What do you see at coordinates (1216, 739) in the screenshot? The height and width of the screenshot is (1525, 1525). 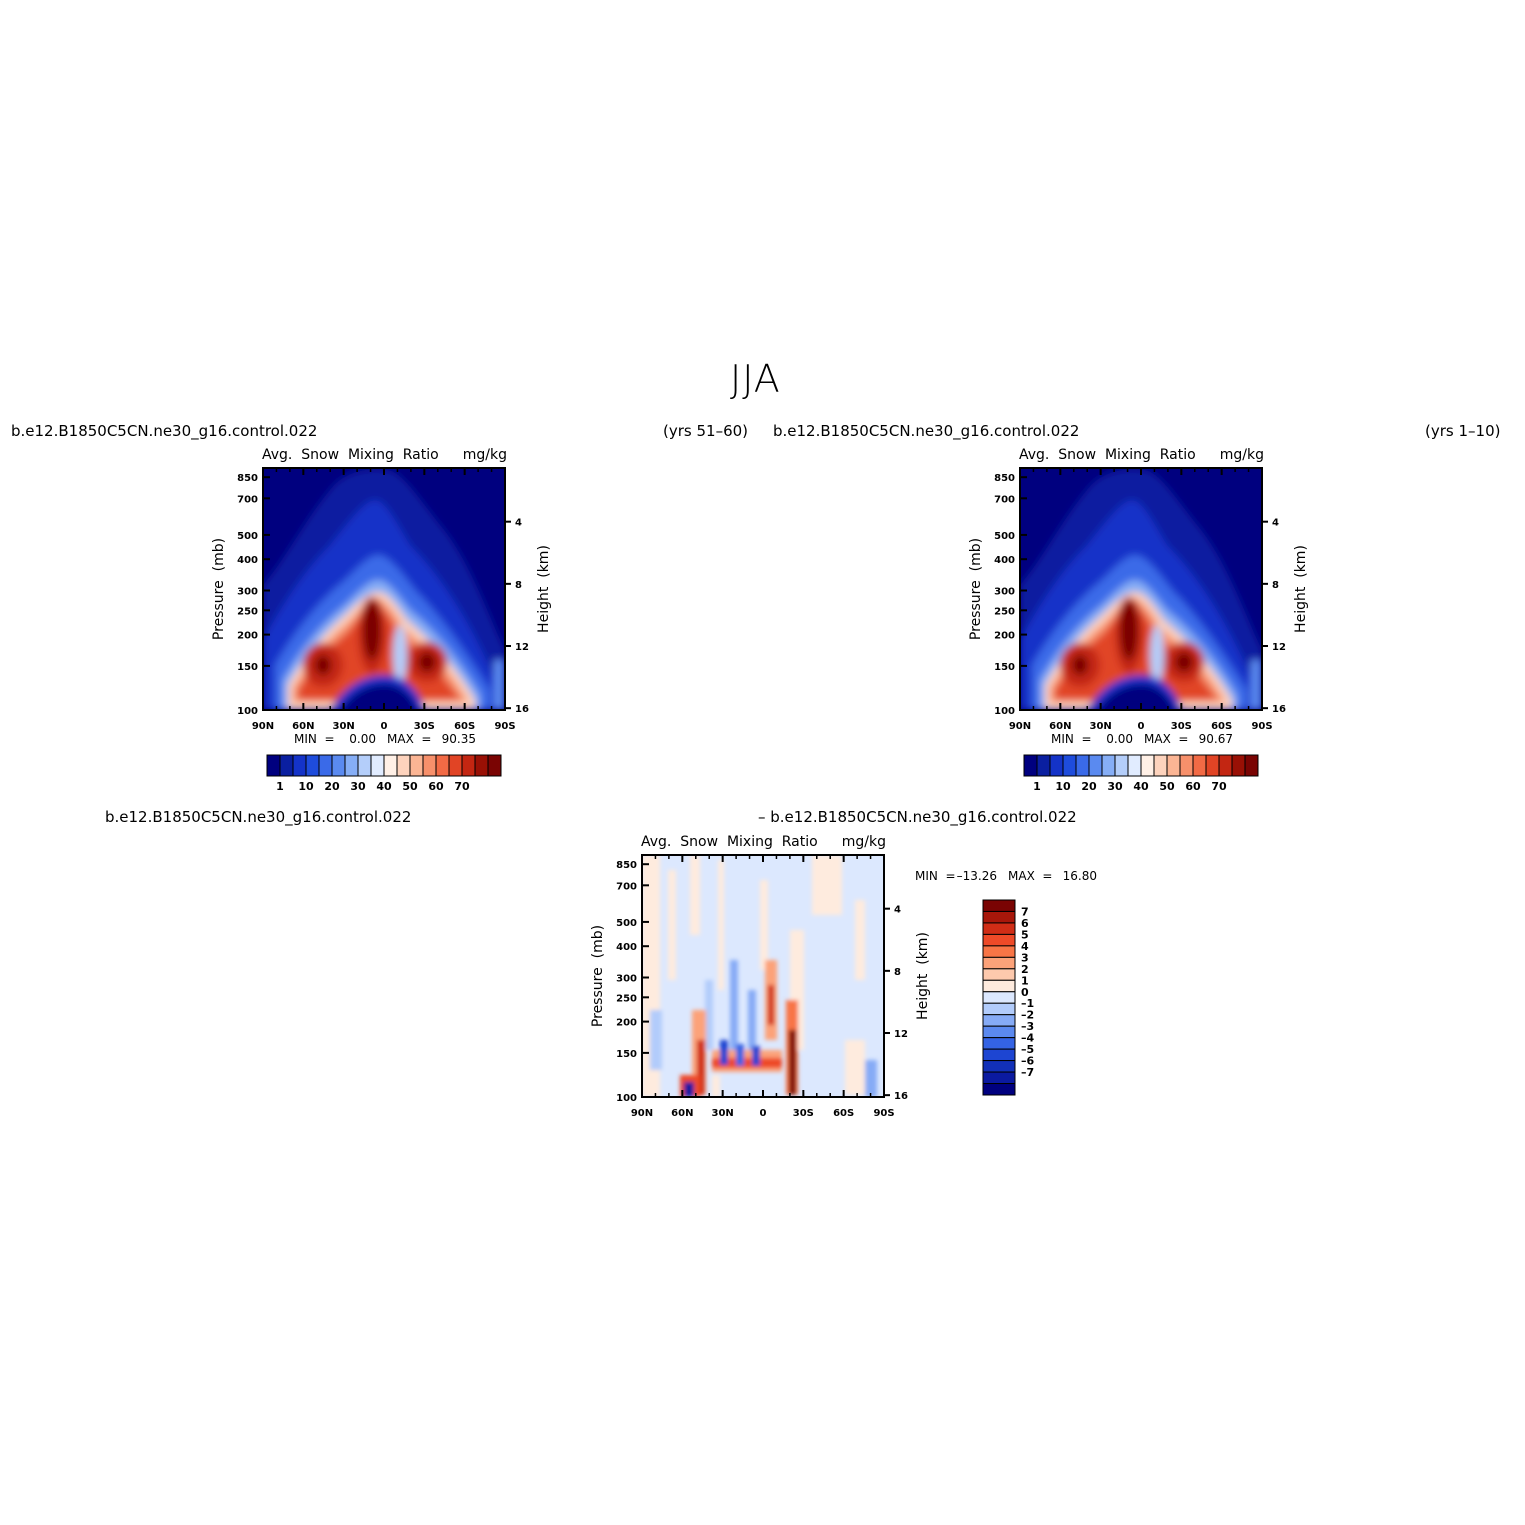 I see `panel-2-max-value: 90.67` at bounding box center [1216, 739].